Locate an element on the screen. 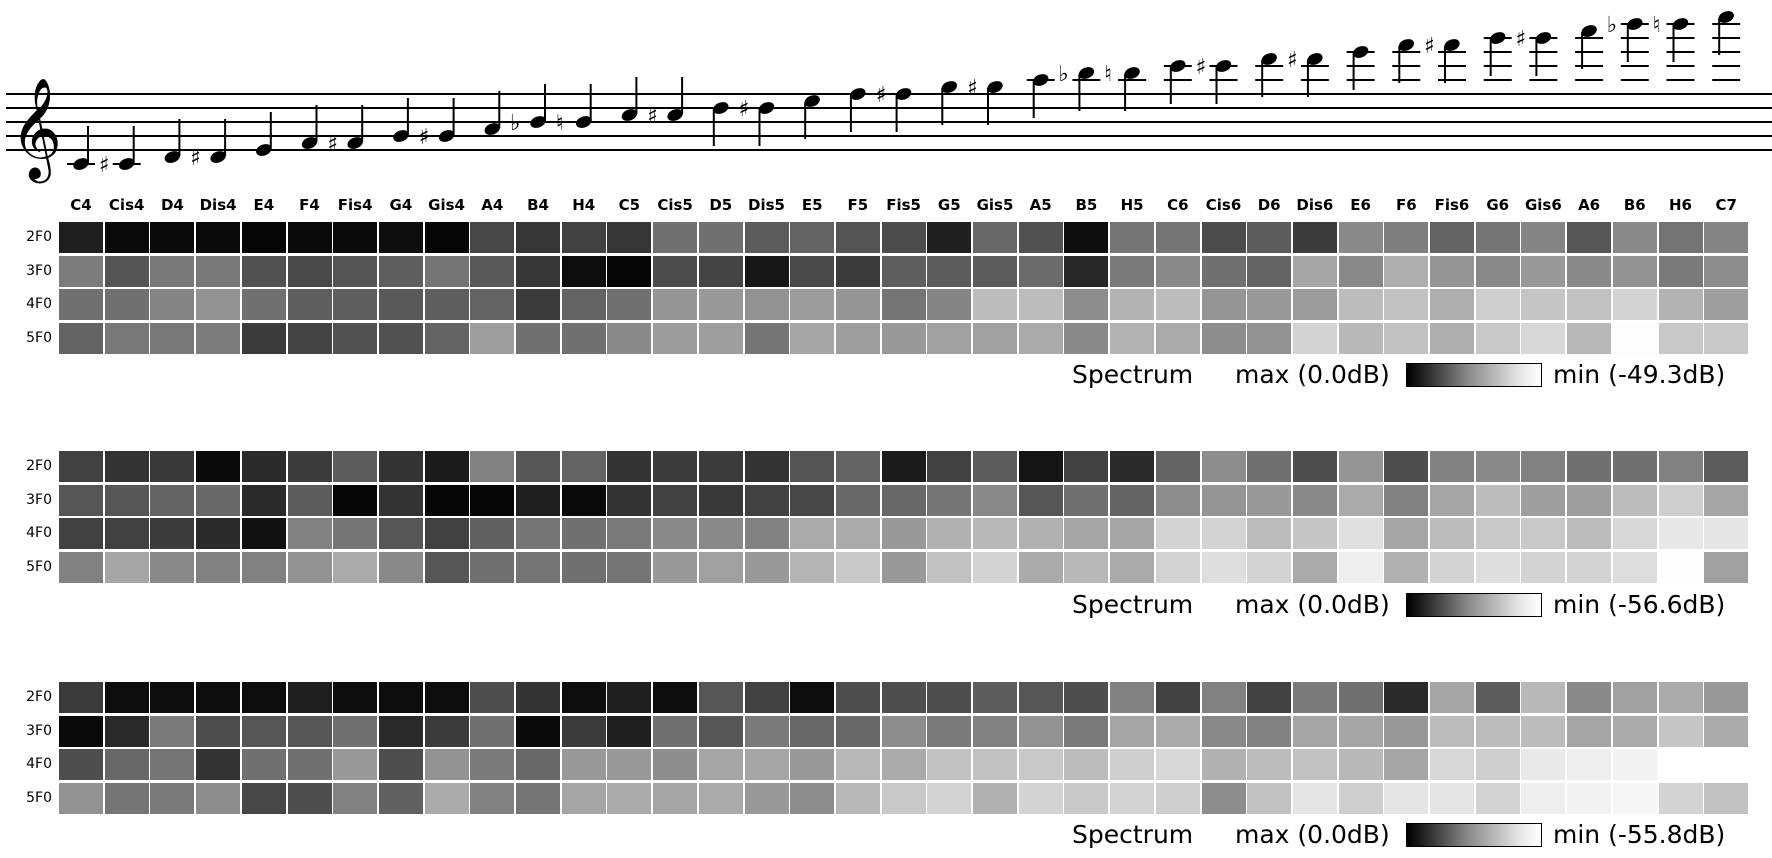 The width and height of the screenshot is (1772, 858). note-label: H5 is located at coordinates (1132, 205).